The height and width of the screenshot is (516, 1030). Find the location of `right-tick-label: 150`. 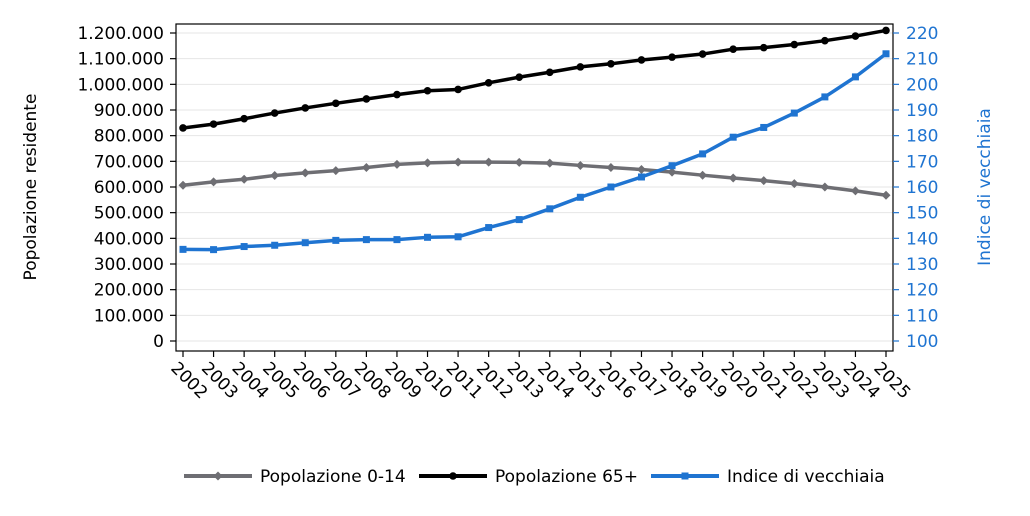

right-tick-label: 150 is located at coordinates (922, 214).